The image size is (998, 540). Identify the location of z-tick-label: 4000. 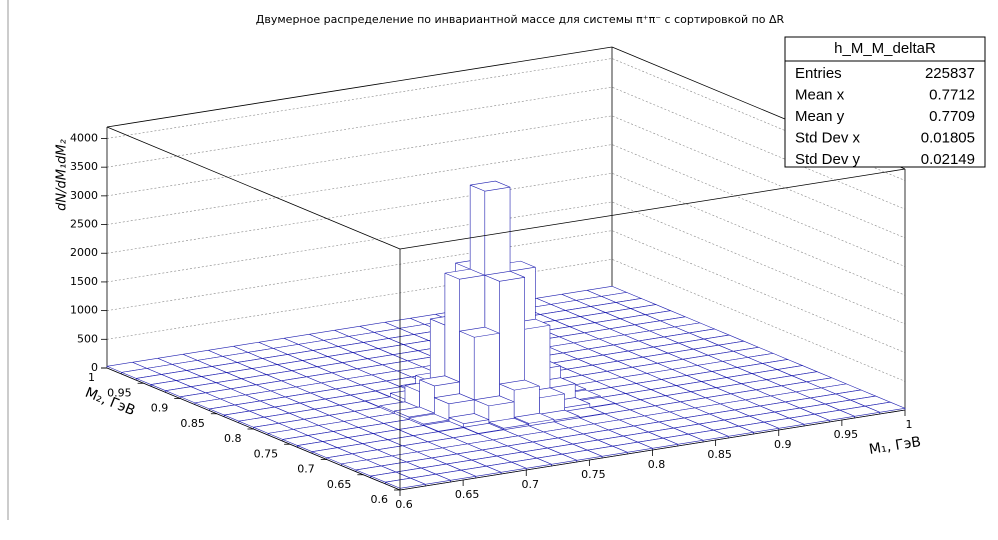
(84, 137).